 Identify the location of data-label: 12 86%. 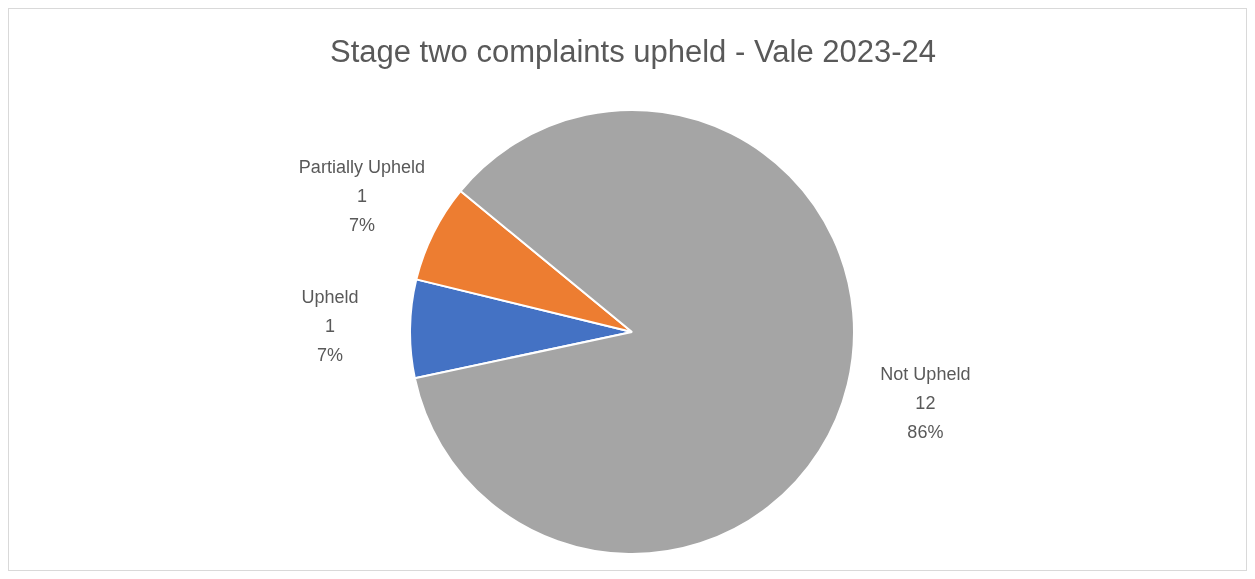
(925, 417).